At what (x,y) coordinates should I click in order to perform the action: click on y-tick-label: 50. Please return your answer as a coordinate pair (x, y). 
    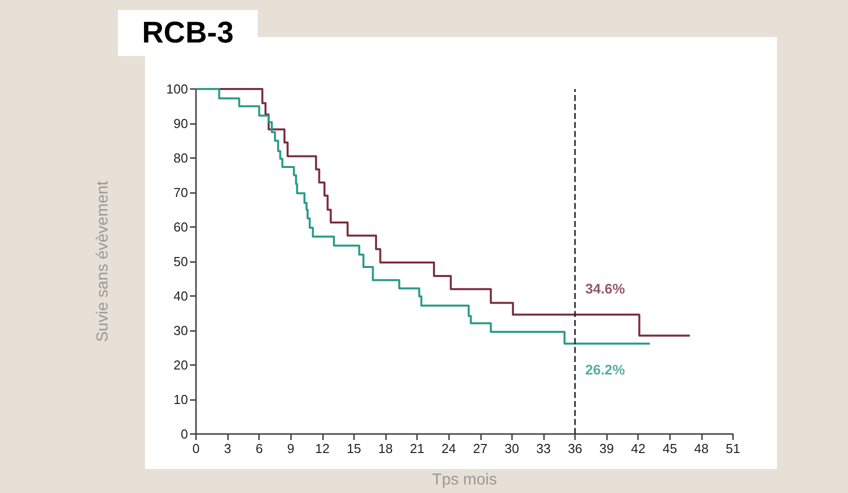
    Looking at the image, I should click on (181, 261).